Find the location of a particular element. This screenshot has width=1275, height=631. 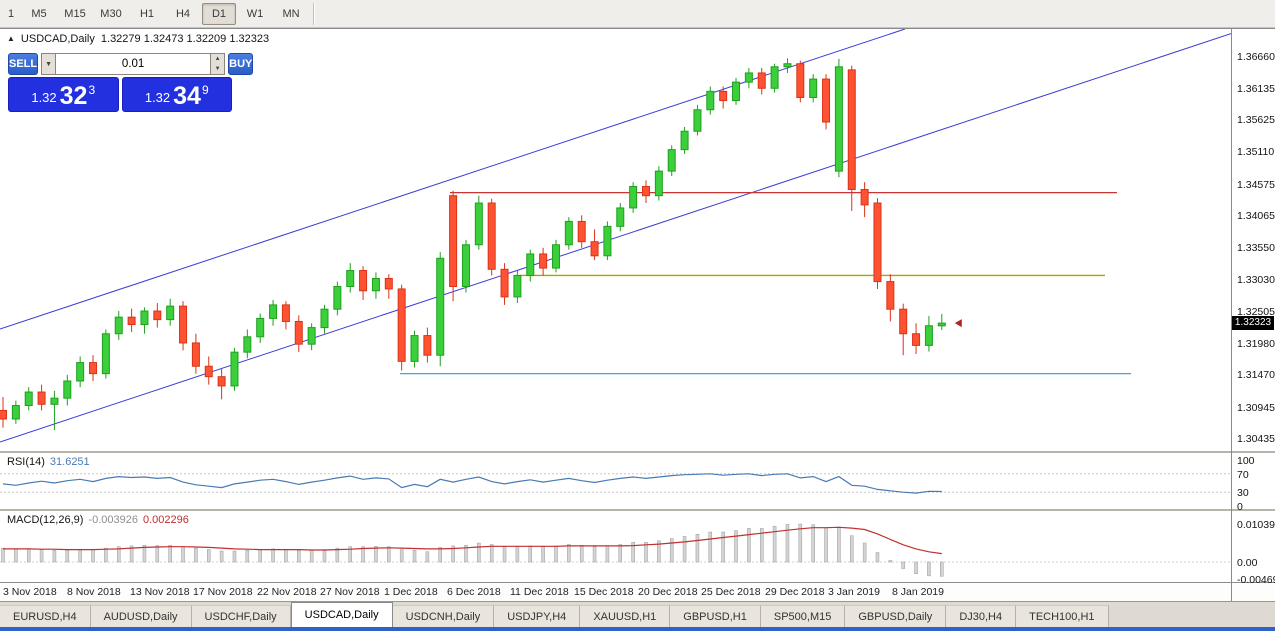

chart-tab-gbpusd-h1: GBPUSD,H1 is located at coordinates (715, 616).